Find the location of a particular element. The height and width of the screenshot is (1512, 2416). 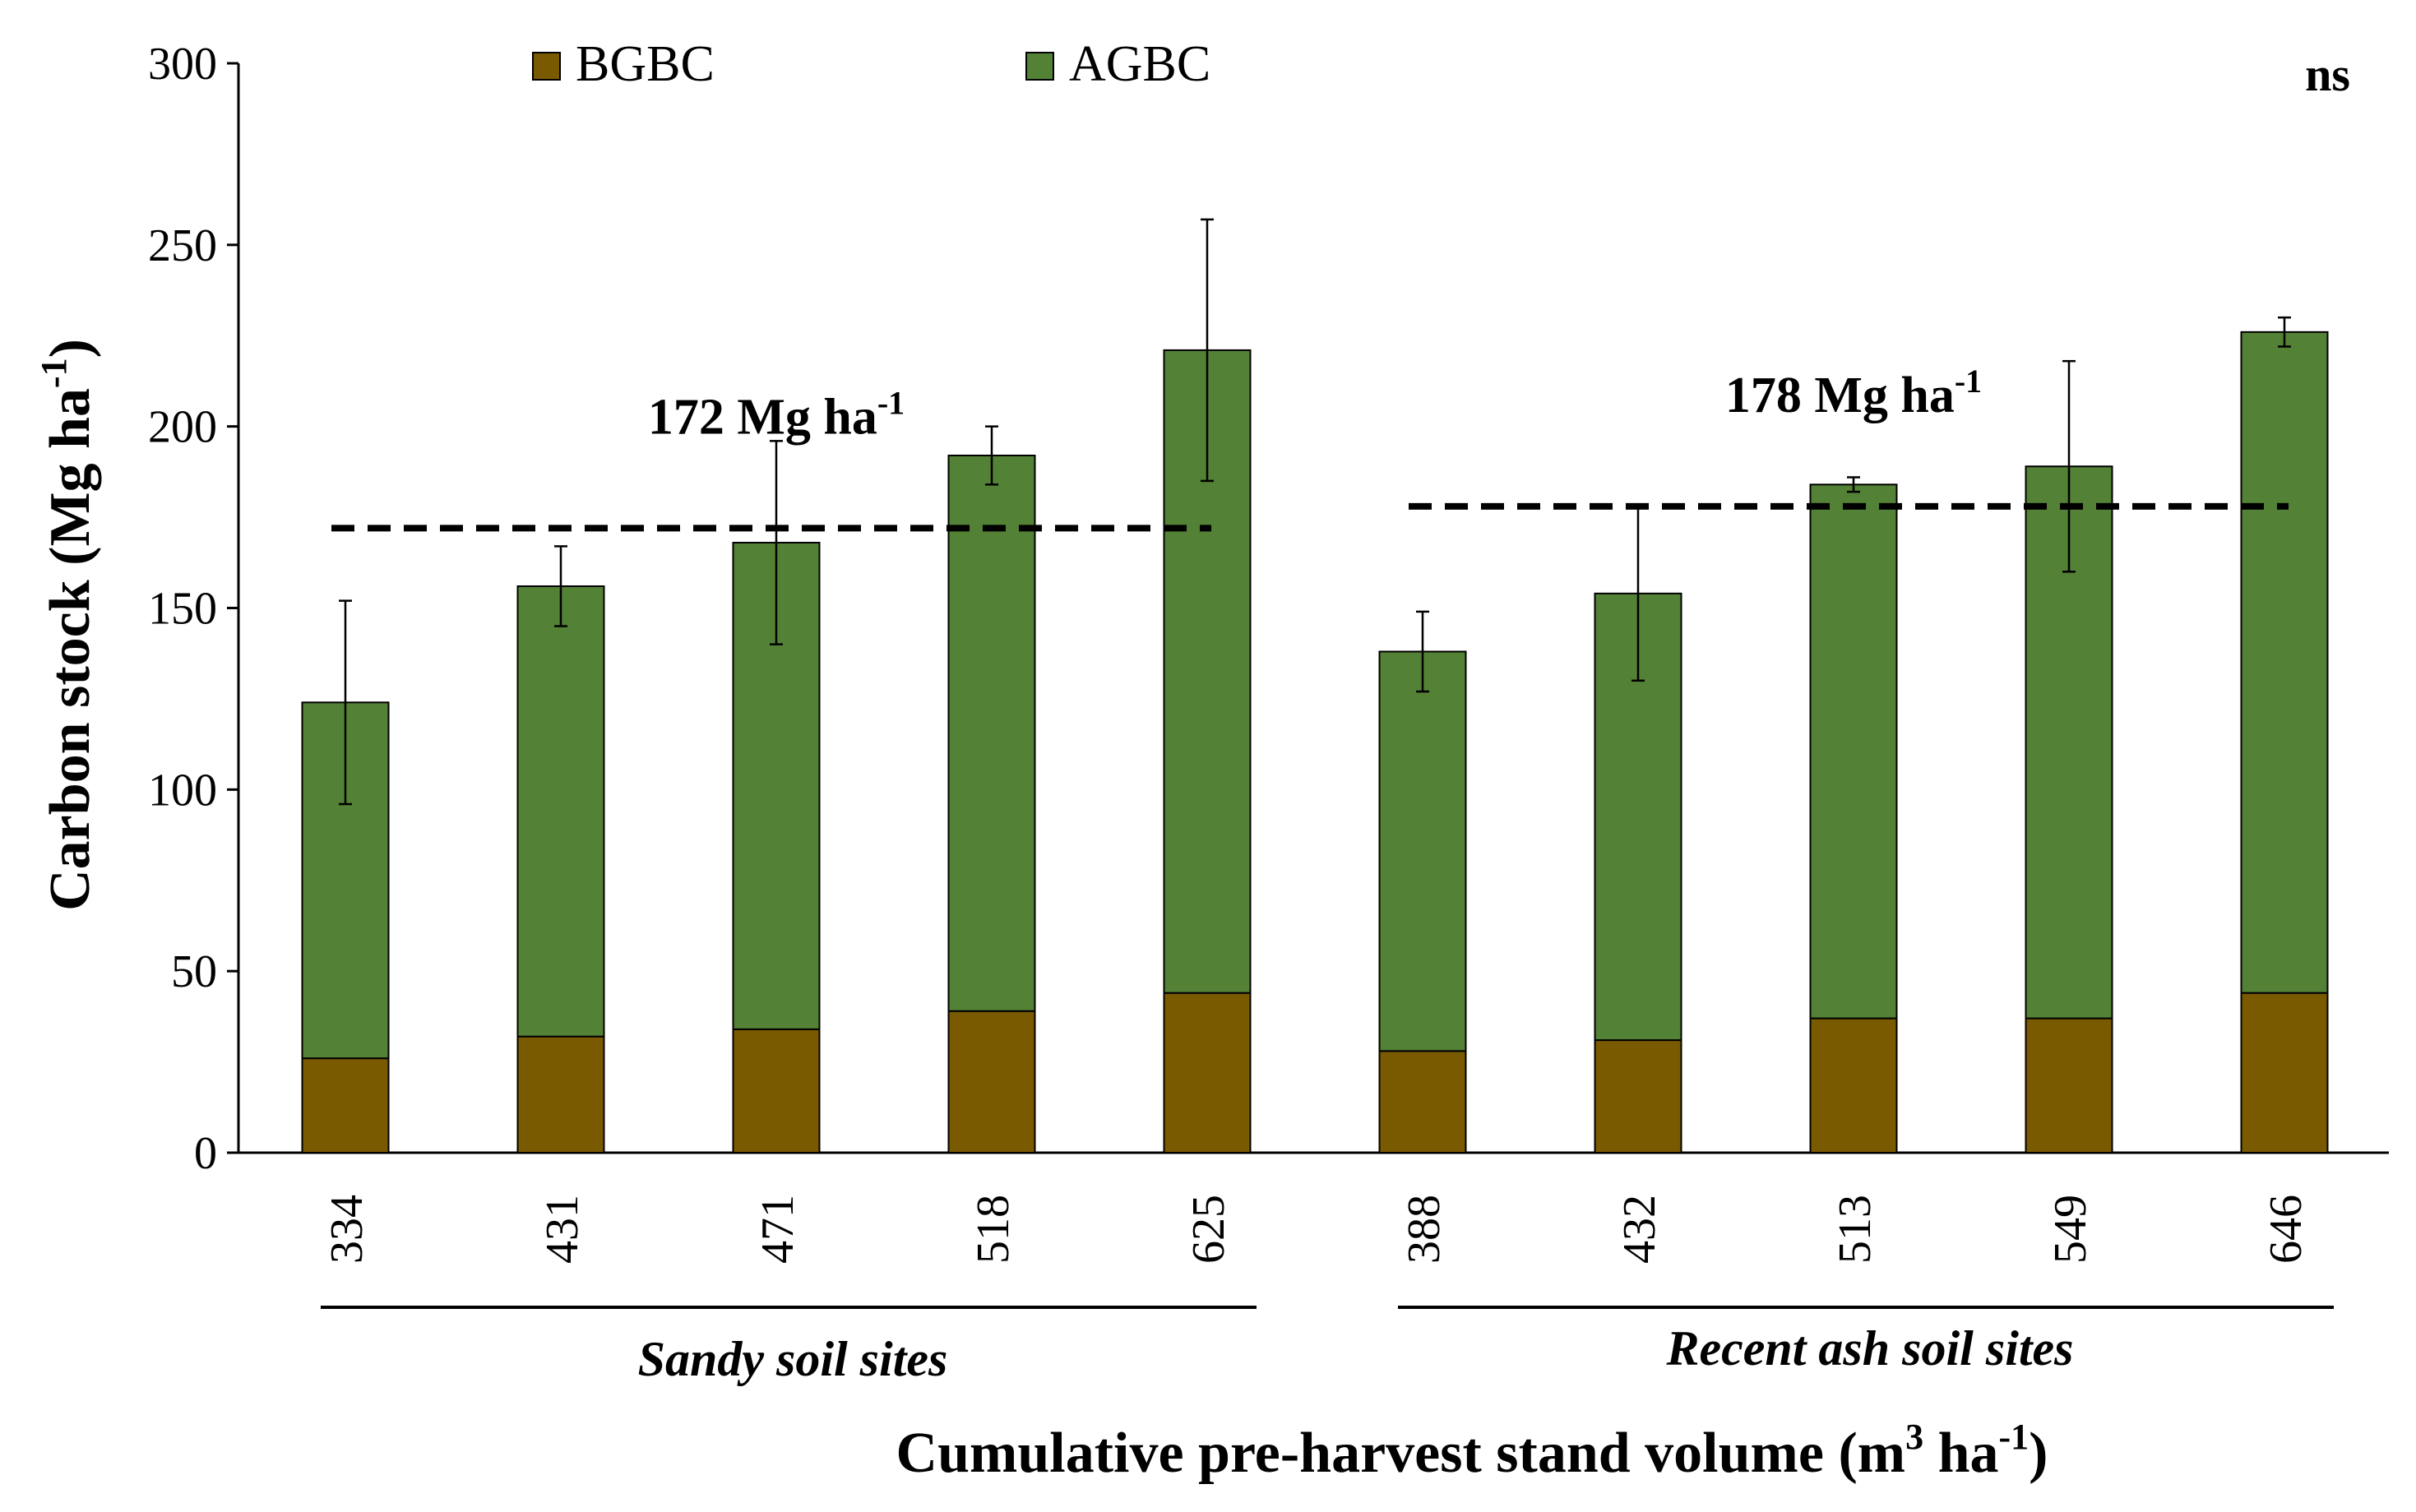

legend-swatch-bgbc is located at coordinates (547, 66).